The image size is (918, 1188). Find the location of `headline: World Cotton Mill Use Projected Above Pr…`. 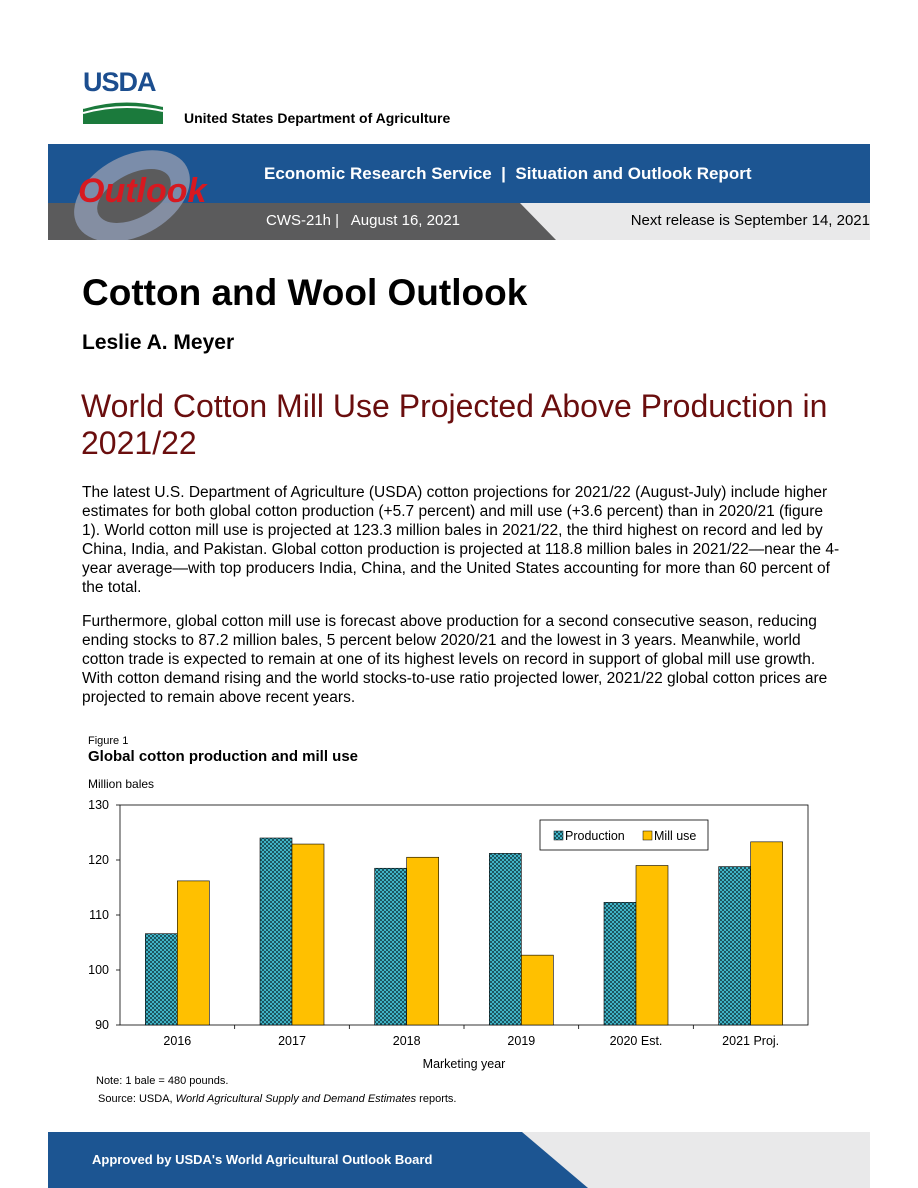

headline: World Cotton Mill Use Projected Above Pr… is located at coordinates (454, 424).